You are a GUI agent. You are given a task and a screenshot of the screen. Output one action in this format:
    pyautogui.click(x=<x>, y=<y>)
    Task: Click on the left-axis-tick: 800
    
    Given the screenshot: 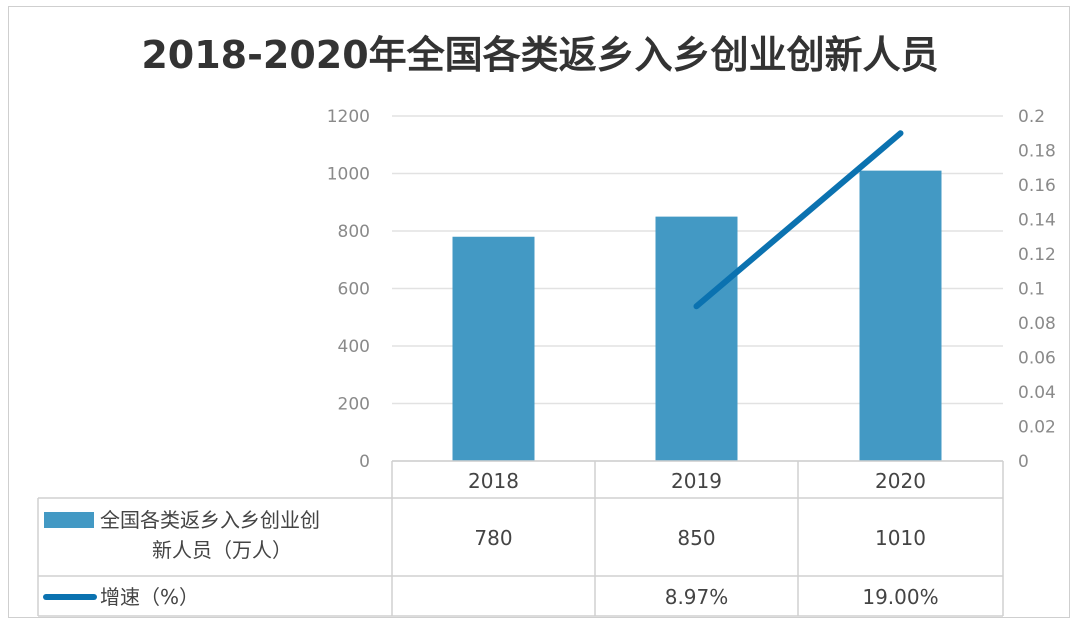 What is the action you would take?
    pyautogui.click(x=354, y=232)
    